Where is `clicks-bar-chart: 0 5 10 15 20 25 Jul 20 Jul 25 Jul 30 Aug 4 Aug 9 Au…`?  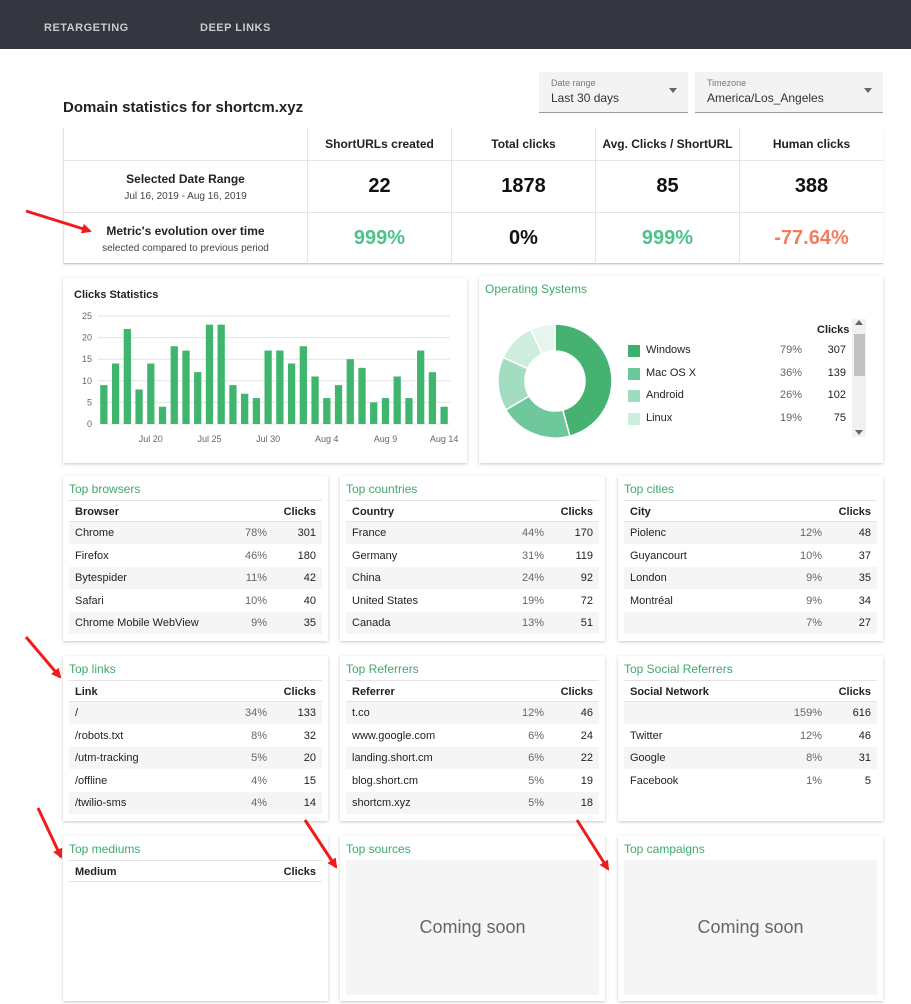
clicks-bar-chart: 0 5 10 15 20 25 Jul 20 Jul 25 Jul 30 Aug 4 Aug 9 Au… is located at coordinates (270, 377).